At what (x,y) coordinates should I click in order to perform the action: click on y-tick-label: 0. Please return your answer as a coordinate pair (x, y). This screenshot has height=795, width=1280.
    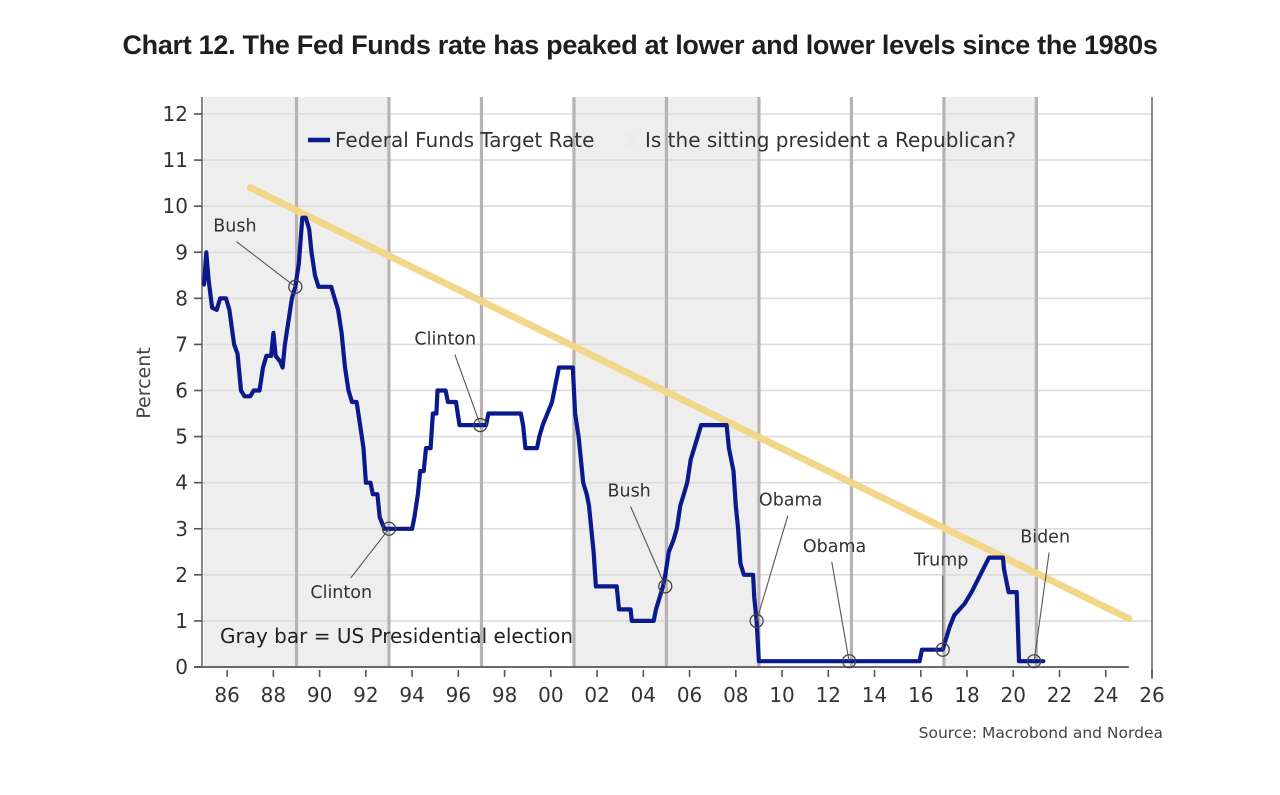
    Looking at the image, I should click on (181, 667).